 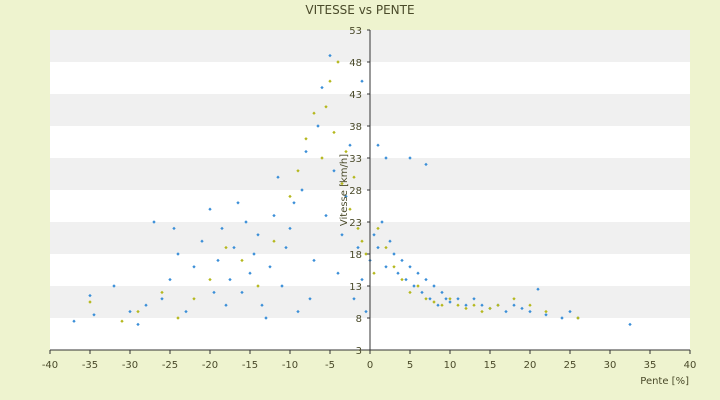 I want to click on x-tick-label: 0, so click(x=370, y=365).